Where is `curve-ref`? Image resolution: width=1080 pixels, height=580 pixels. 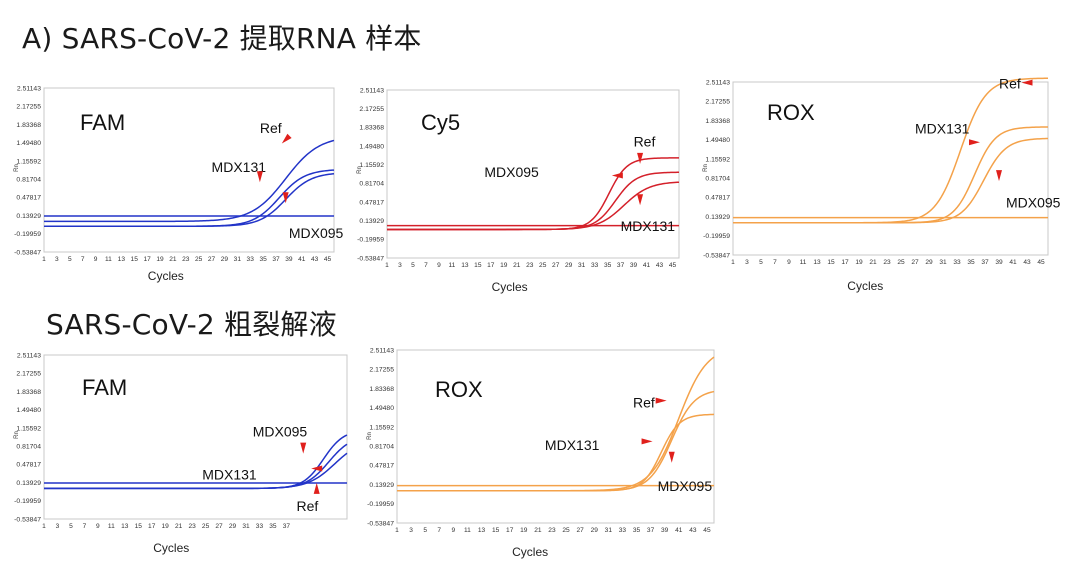 curve-ref is located at coordinates (189, 181).